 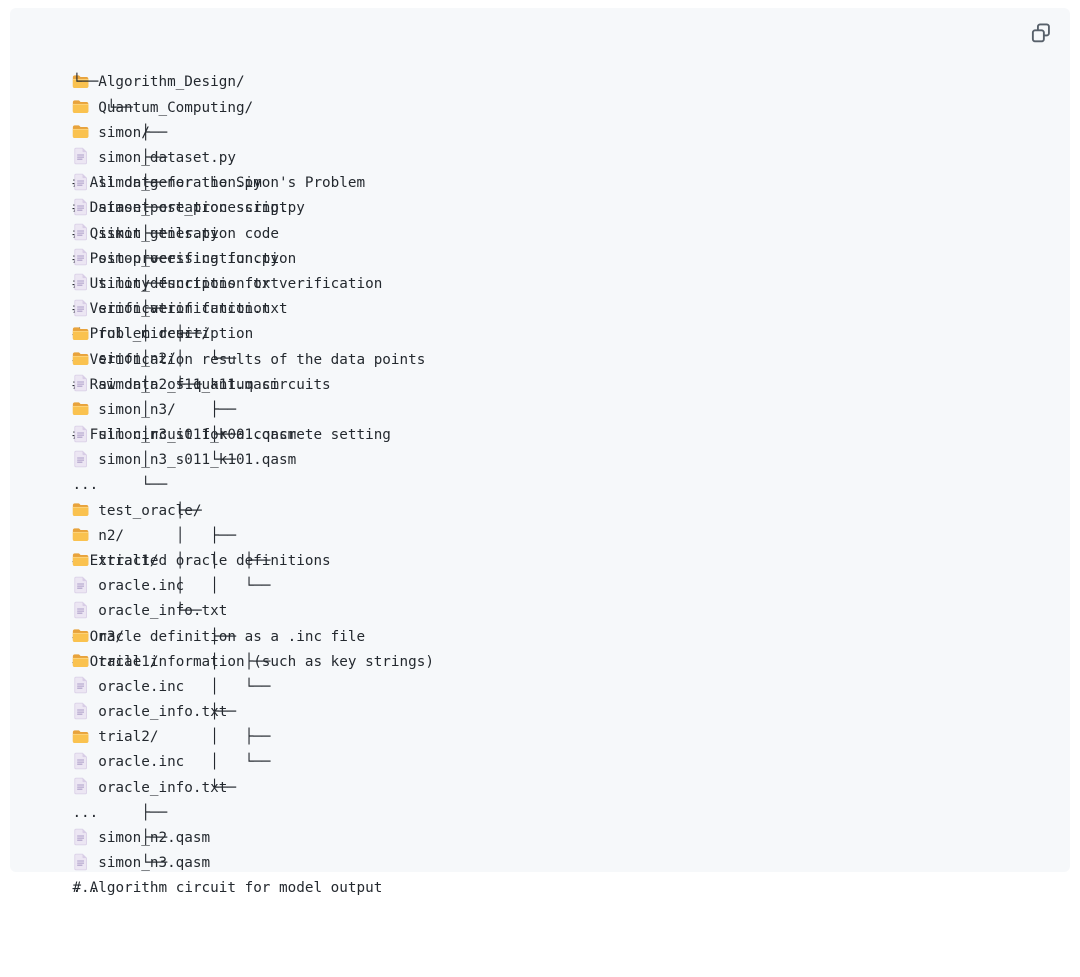 What do you see at coordinates (128, 560) in the screenshot?
I see `entry-name: trial1/` at bounding box center [128, 560].